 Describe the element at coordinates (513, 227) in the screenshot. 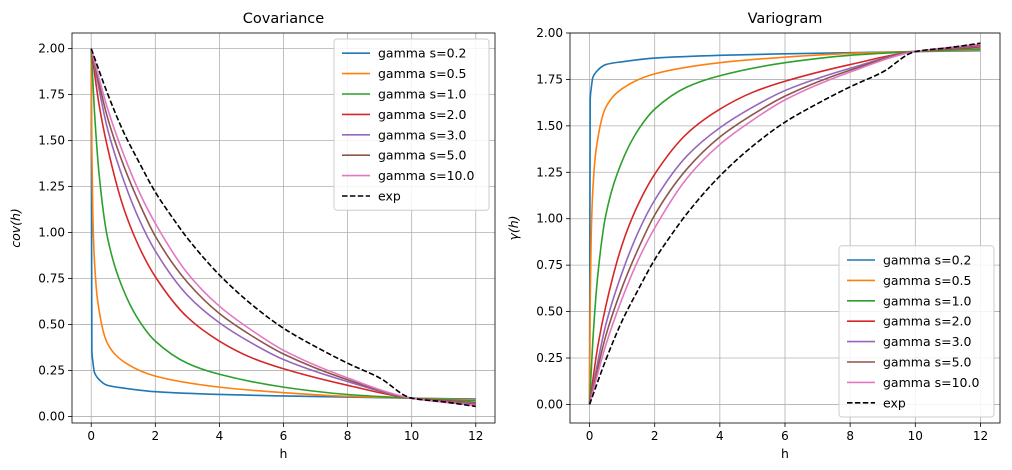

I see `y-axis-label: γ(h)` at that location.